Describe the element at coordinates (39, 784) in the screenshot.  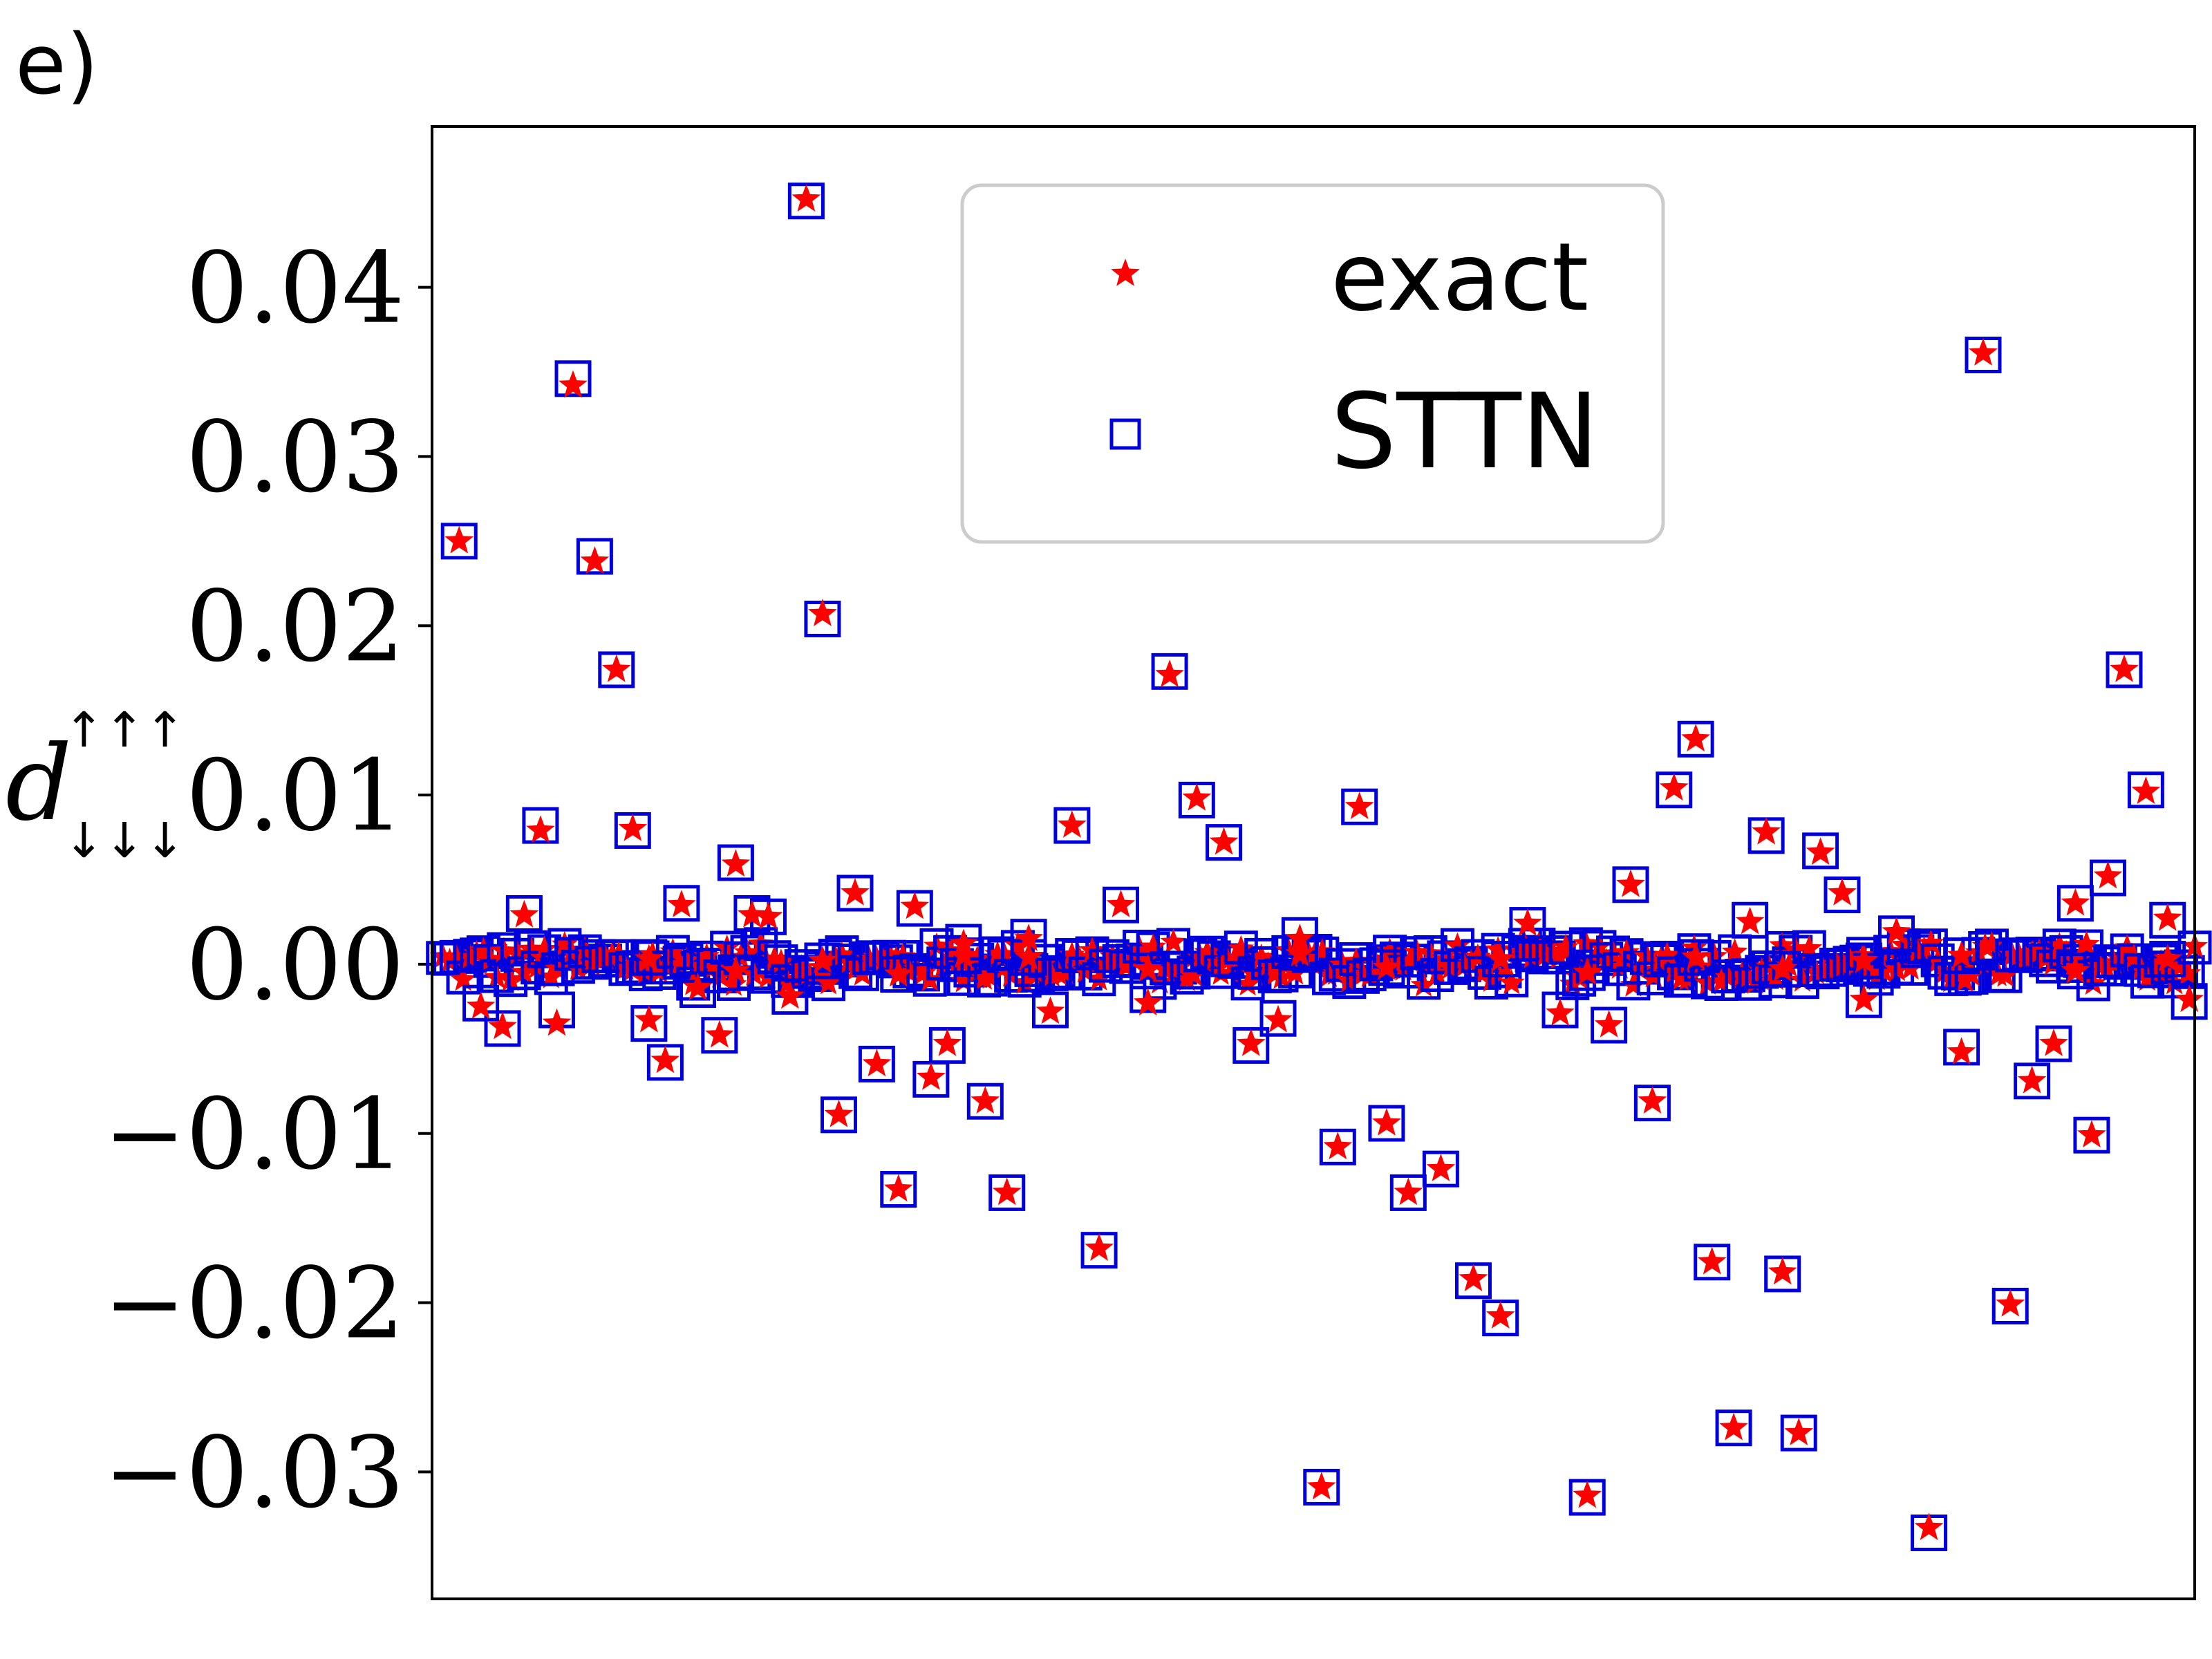
I see `y-axis-label-symbol: d` at that location.